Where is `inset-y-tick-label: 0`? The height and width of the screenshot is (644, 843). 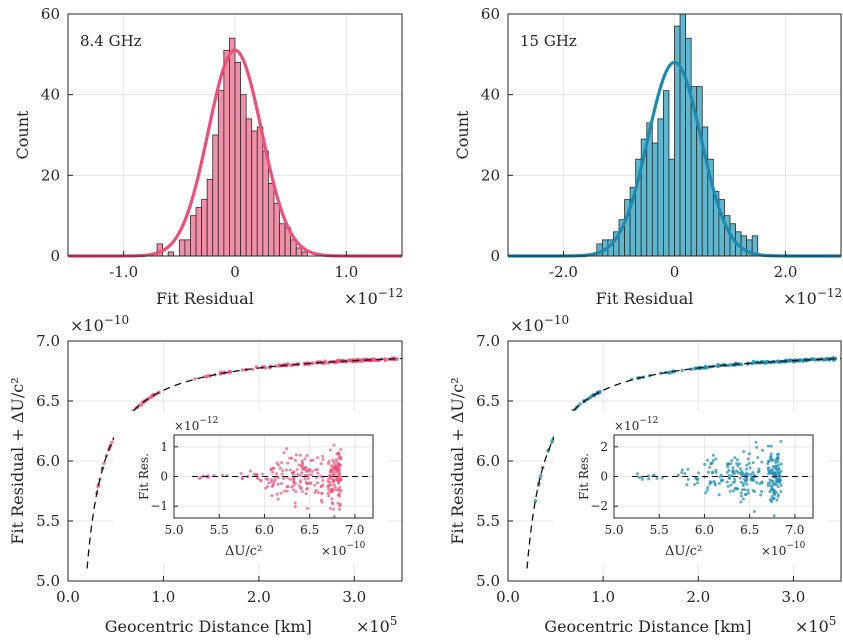 inset-y-tick-label: 0 is located at coordinates (164, 477).